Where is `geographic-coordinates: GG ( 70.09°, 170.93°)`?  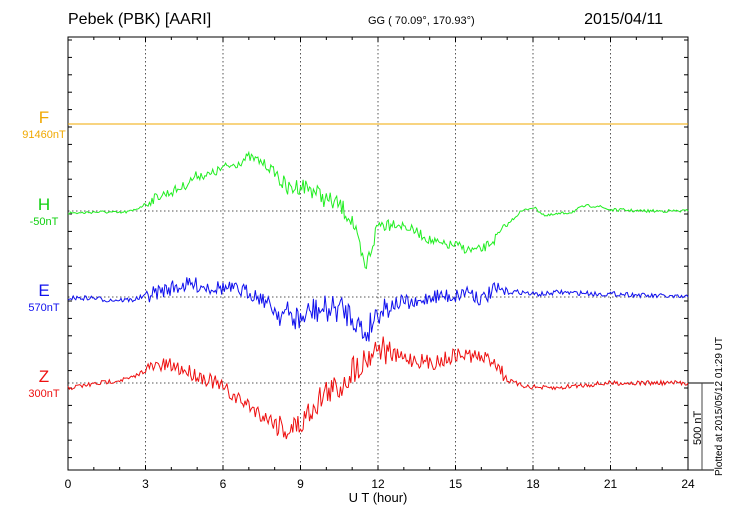 geographic-coordinates: GG ( 70.09°, 170.93°) is located at coordinates (421, 21).